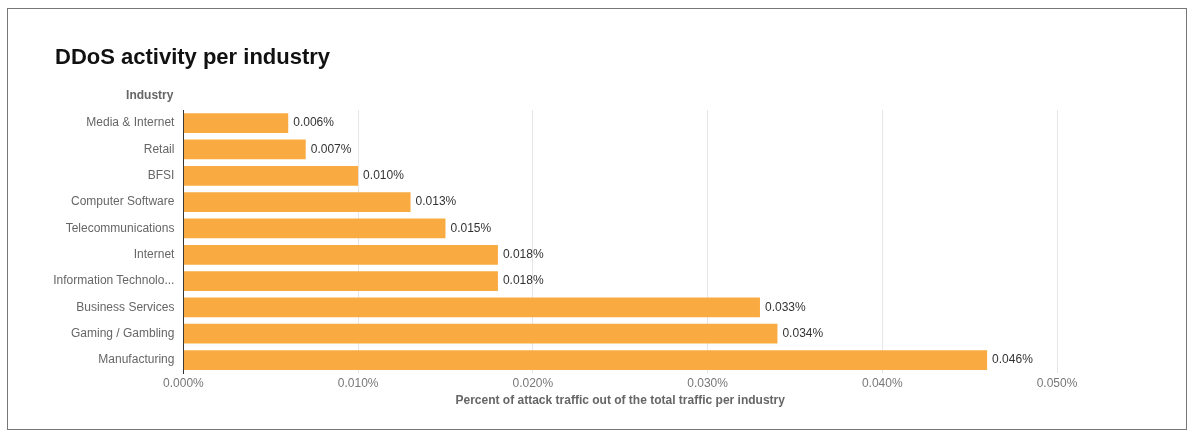  What do you see at coordinates (331, 148) in the screenshot?
I see `data-label: 0.007%` at bounding box center [331, 148].